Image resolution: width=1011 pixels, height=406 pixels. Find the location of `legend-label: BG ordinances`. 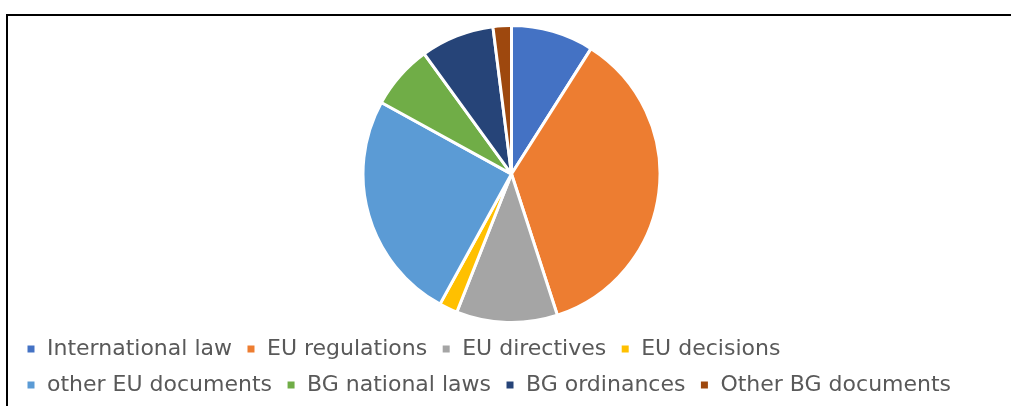

legend-label: BG ordinances is located at coordinates (606, 383).